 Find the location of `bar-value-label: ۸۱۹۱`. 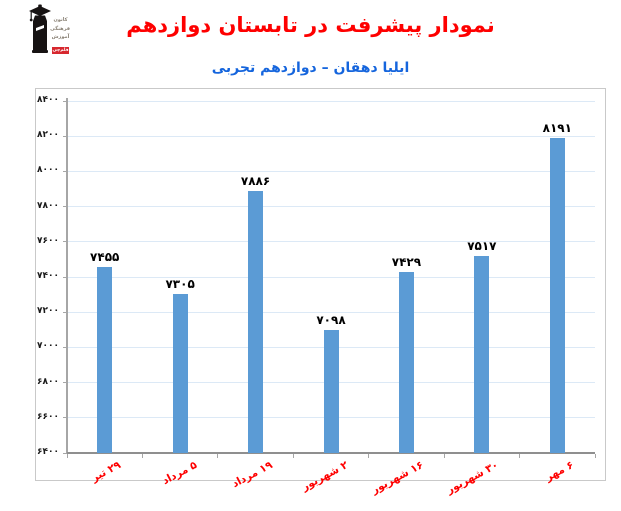

bar-value-label: ۸۱۹۱ is located at coordinates (557, 127).